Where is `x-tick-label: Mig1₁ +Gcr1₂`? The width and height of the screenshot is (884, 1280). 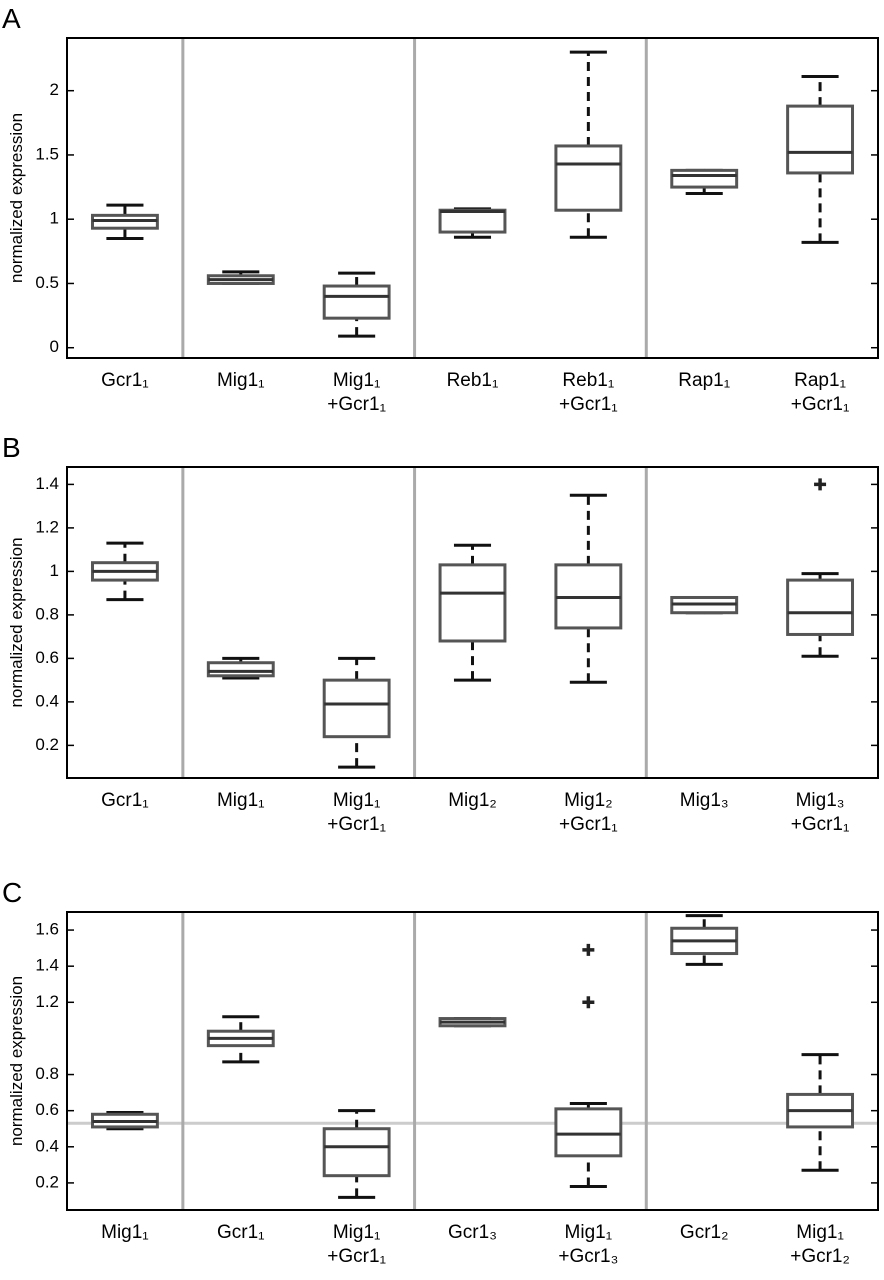
x-tick-label: Mig1₁ +Gcr1₂ is located at coordinates (820, 1244).